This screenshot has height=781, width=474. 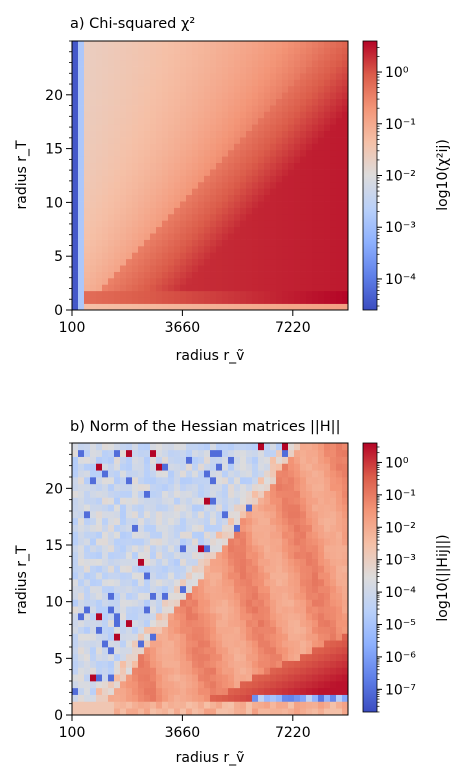 What do you see at coordinates (443, 175) in the screenshot?
I see `colorbar-label: log10(χ²ij)` at bounding box center [443, 175].